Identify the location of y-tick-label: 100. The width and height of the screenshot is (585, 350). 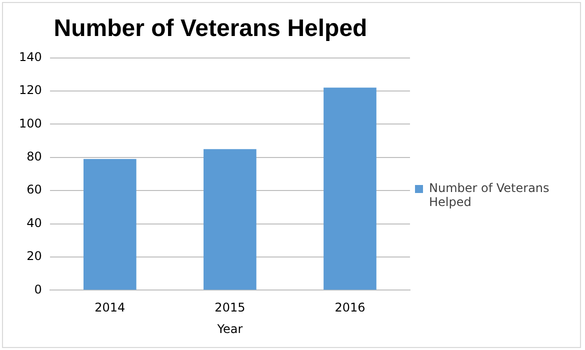
(30, 123).